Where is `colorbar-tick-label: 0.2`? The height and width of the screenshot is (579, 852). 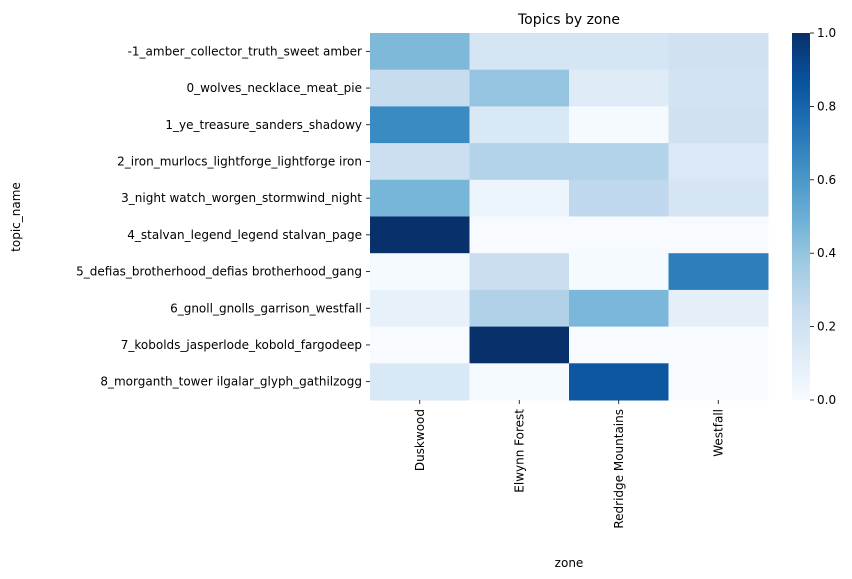 colorbar-tick-label: 0.2 is located at coordinates (826, 327).